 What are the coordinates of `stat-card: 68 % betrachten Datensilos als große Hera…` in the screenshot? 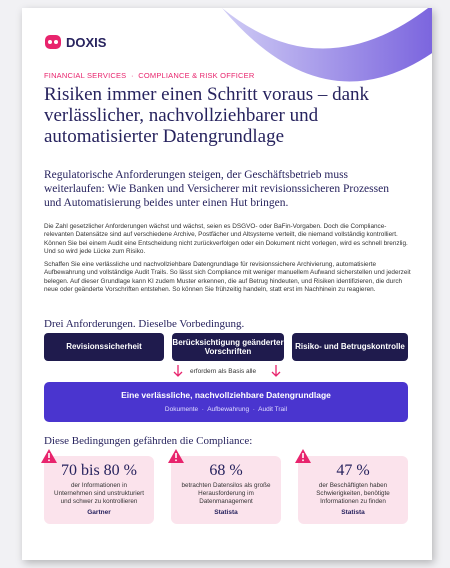 It's located at (224, 486).